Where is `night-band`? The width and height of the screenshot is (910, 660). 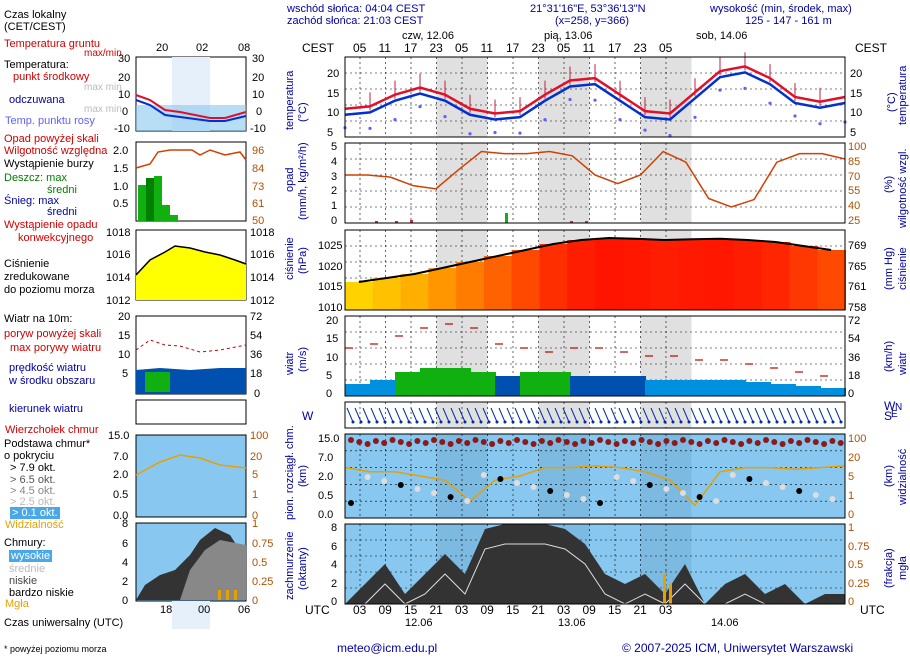 night-band is located at coordinates (666, 415).